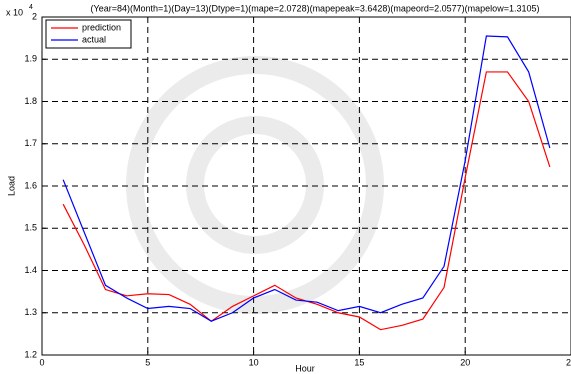 The width and height of the screenshot is (571, 374). I want to click on y-tick-label: 1.2, so click(30, 354).